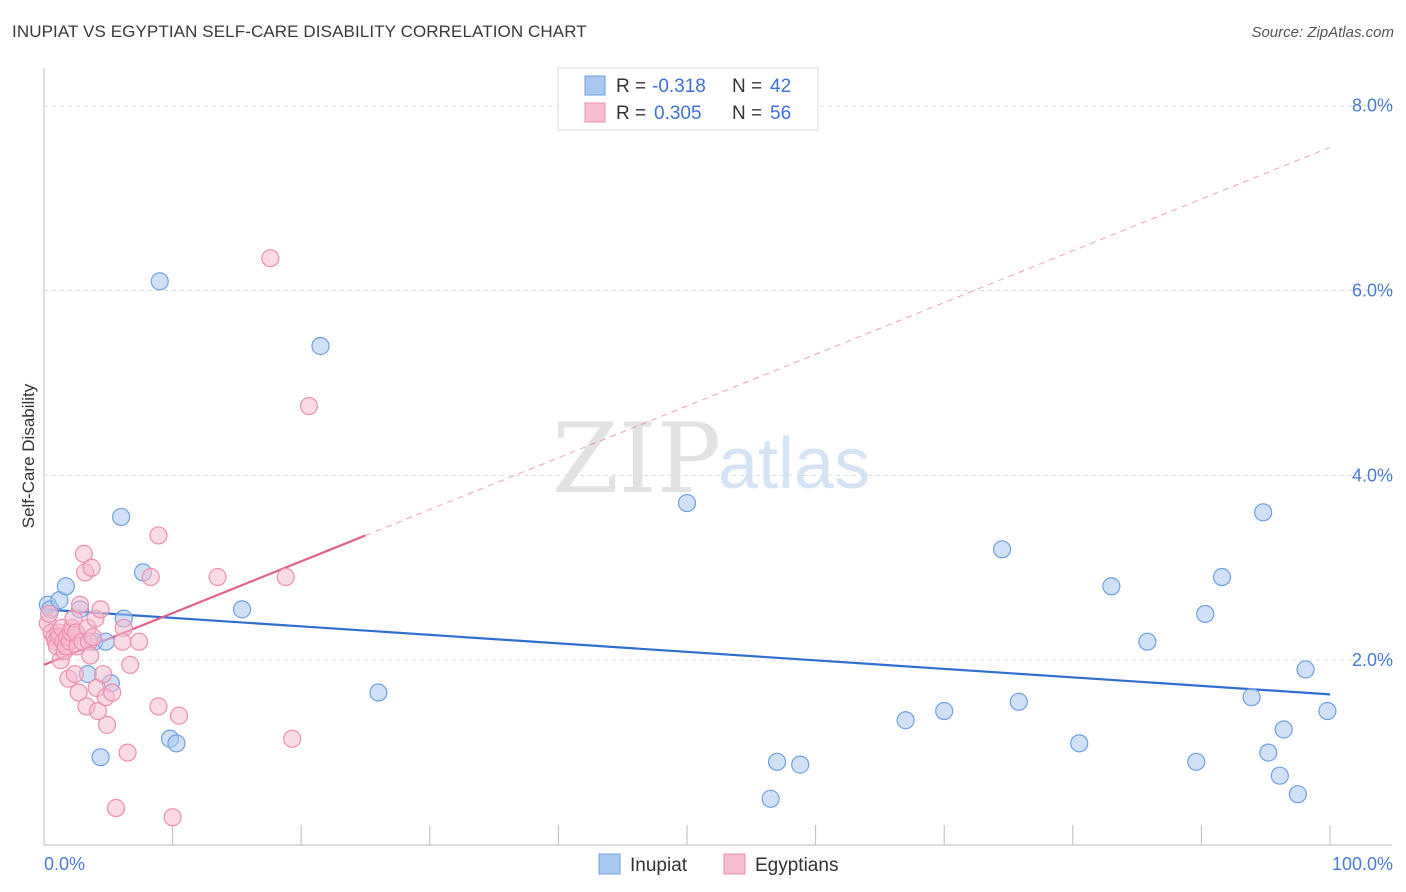  I want to click on legend-r-label-egyptians: R =, so click(631, 113).